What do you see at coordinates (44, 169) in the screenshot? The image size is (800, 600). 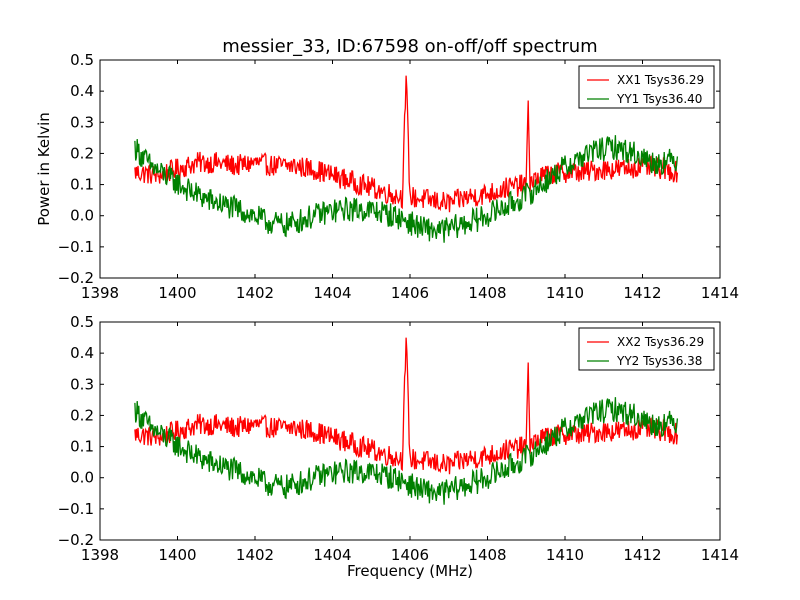 I see `y-axis-label: Power in Kelvin` at bounding box center [44, 169].